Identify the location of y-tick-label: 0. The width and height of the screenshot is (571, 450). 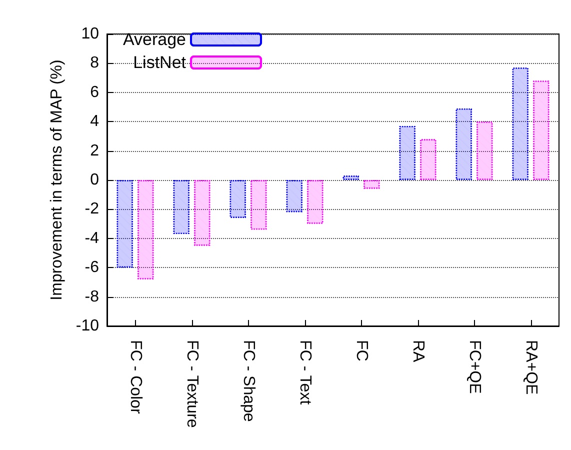
(95, 180).